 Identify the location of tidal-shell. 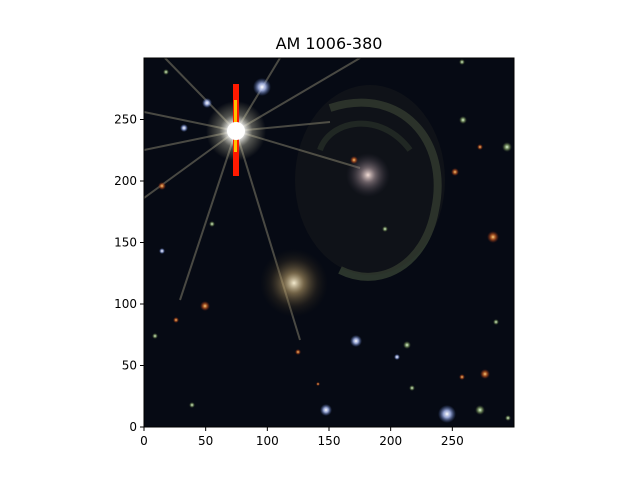
(385, 189).